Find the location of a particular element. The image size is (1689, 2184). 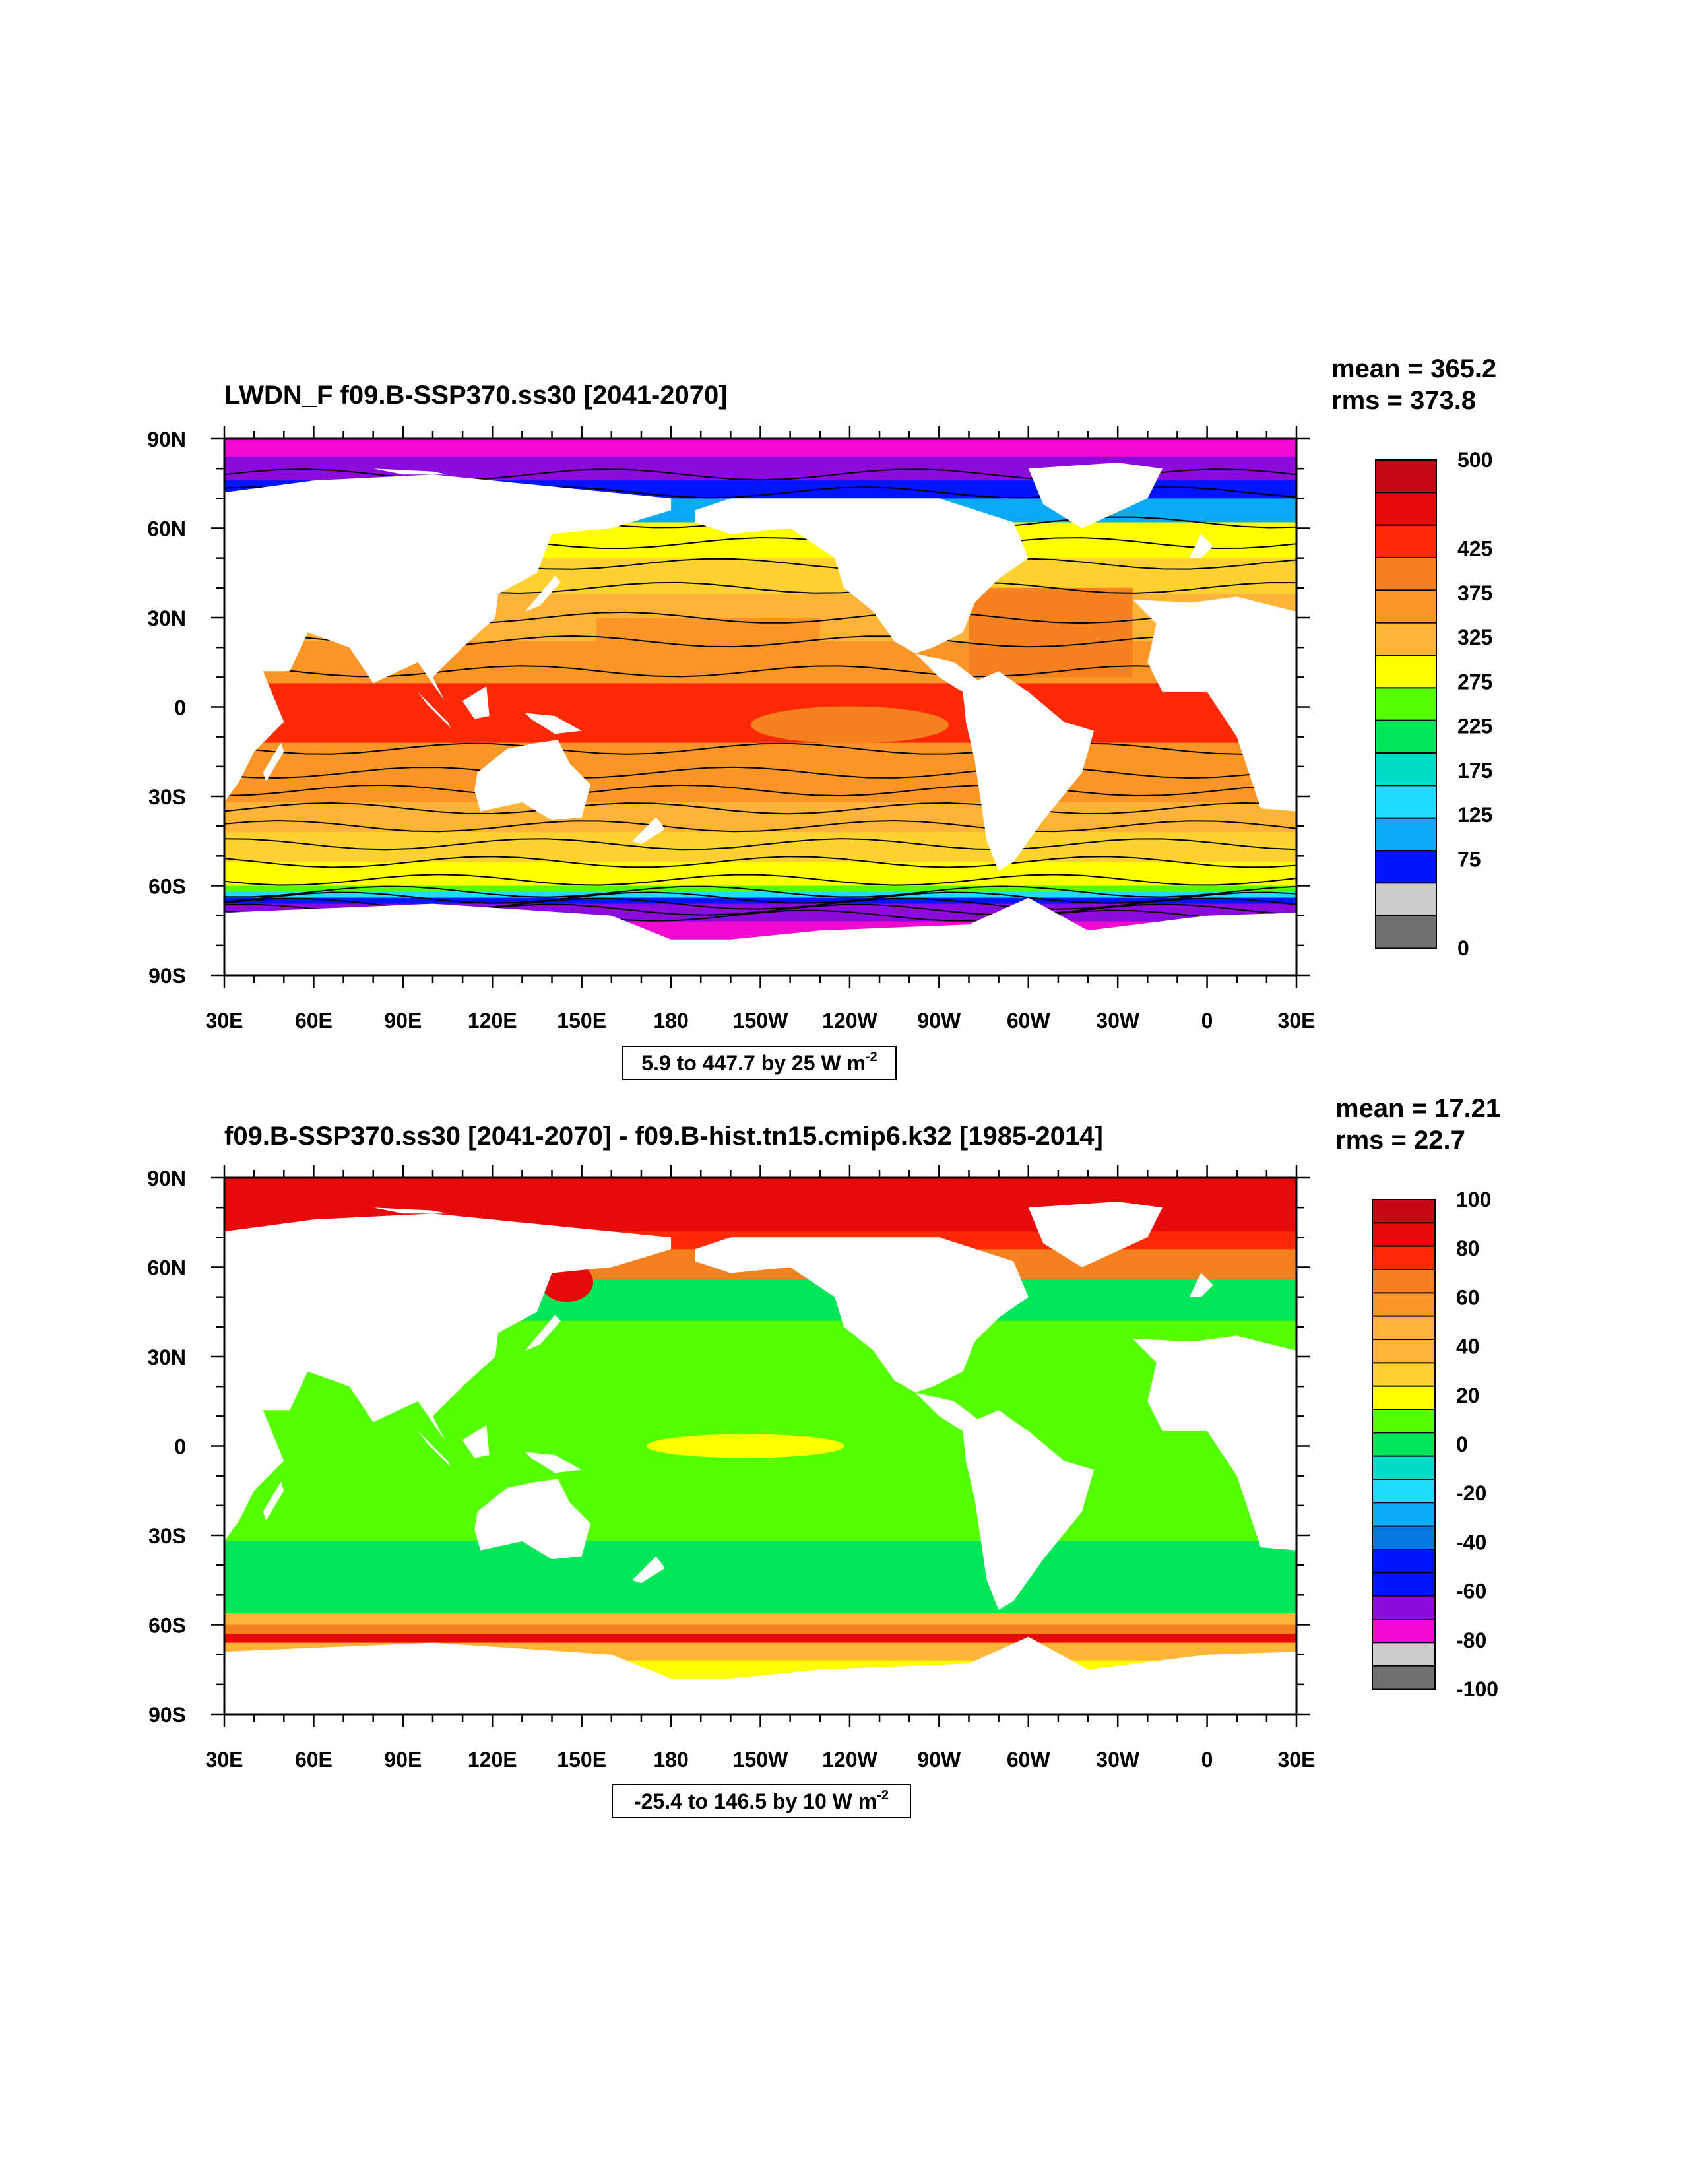

range-label-bottom: -25.4 to 146.5 by 10 W m-2 is located at coordinates (762, 1800).